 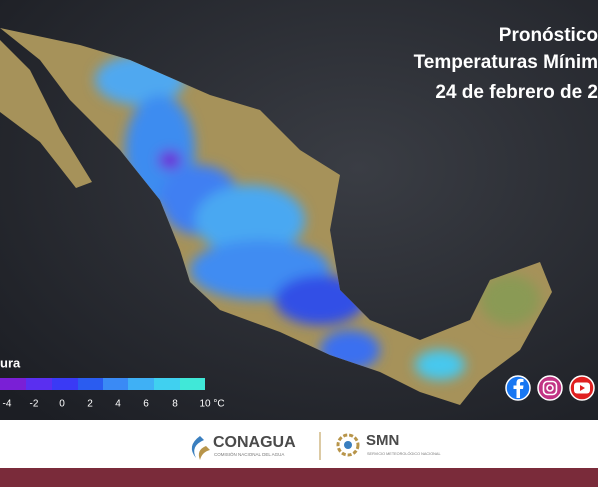 I want to click on legend-label: 2, so click(x=90, y=404).